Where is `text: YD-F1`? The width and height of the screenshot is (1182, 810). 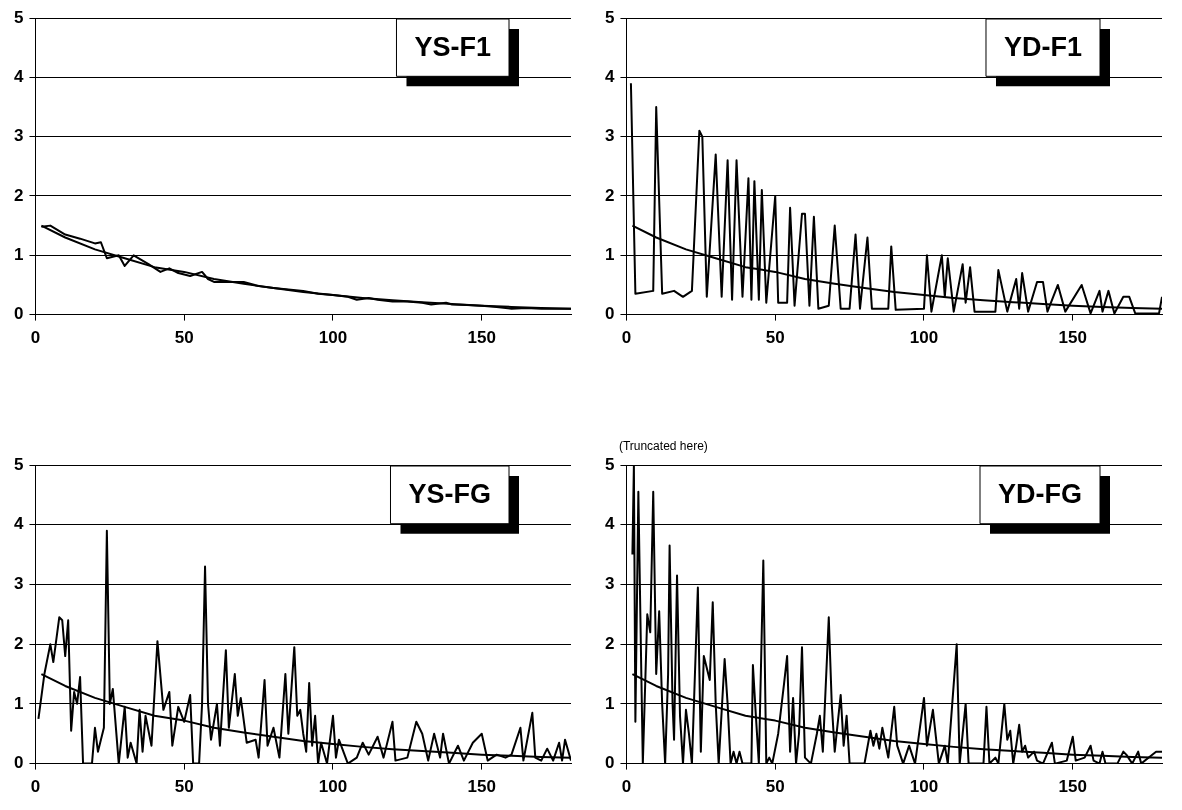 text: YD-F1 is located at coordinates (1042, 47).